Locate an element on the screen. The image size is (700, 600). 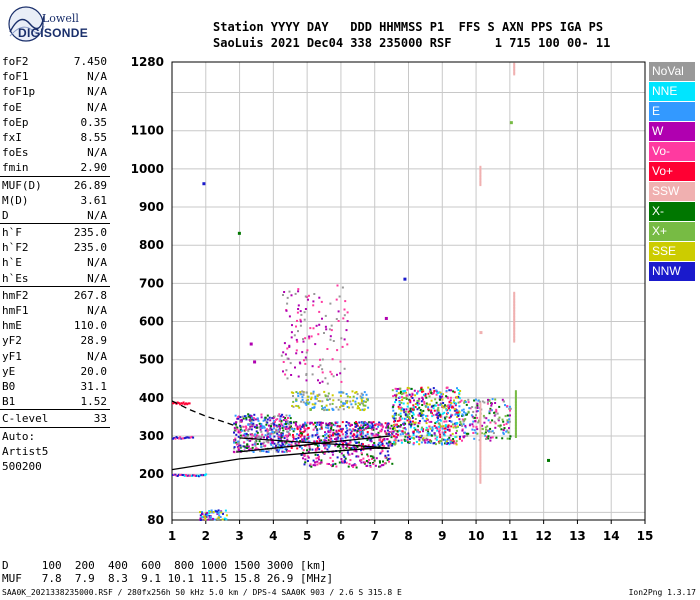
param-row: fmin 2.90 is located at coordinates (55, 167).